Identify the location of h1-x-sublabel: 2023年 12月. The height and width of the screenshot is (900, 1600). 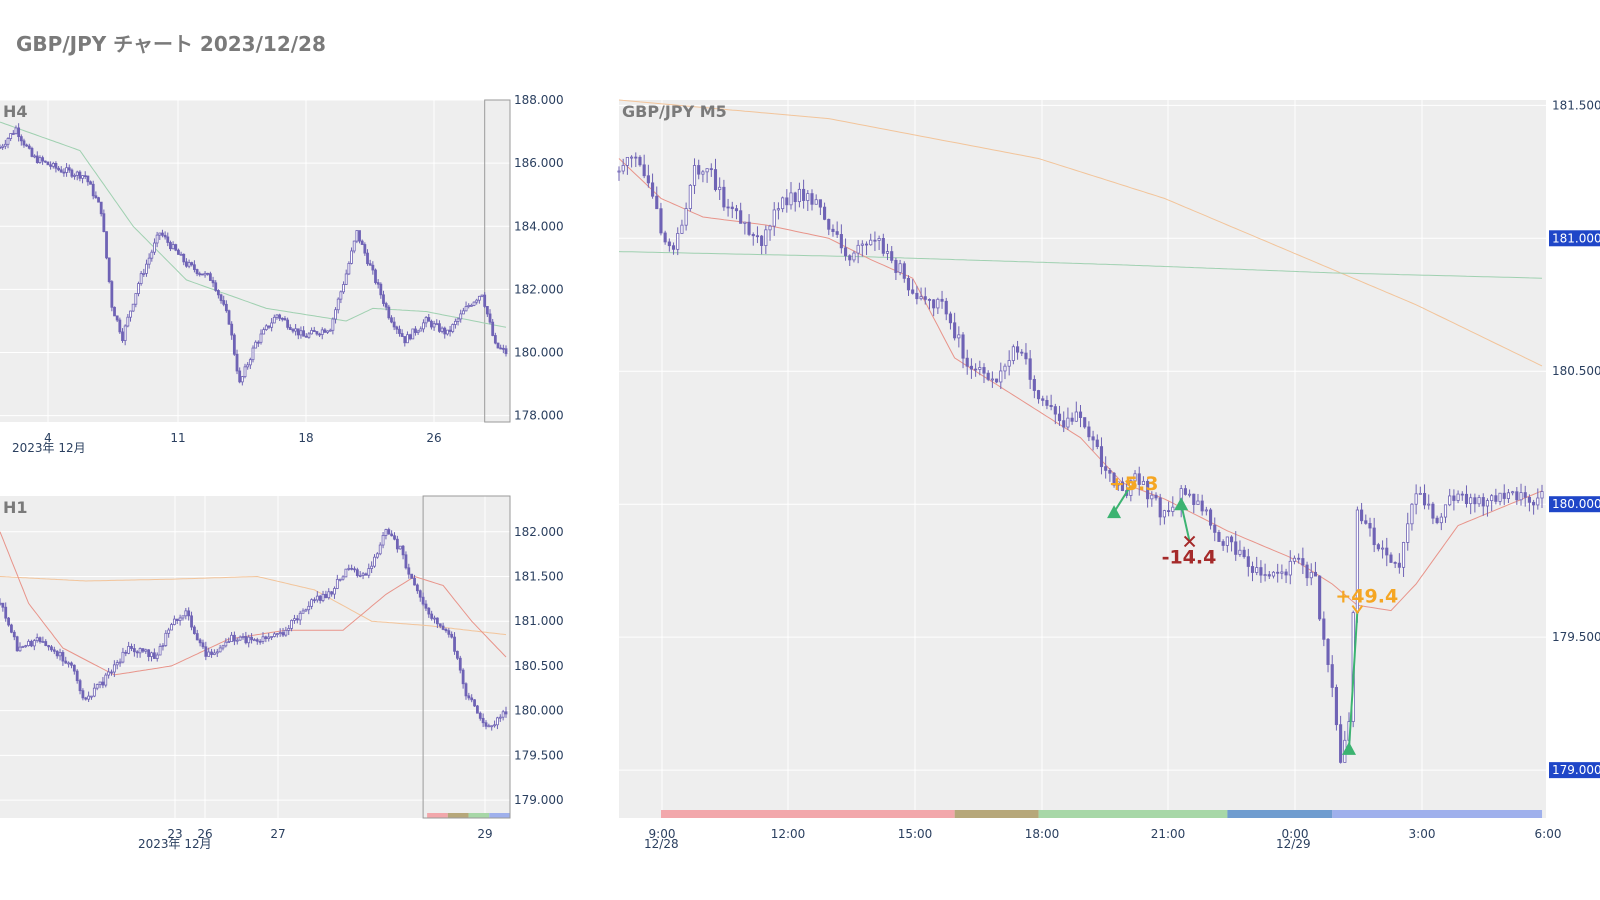
(175, 844).